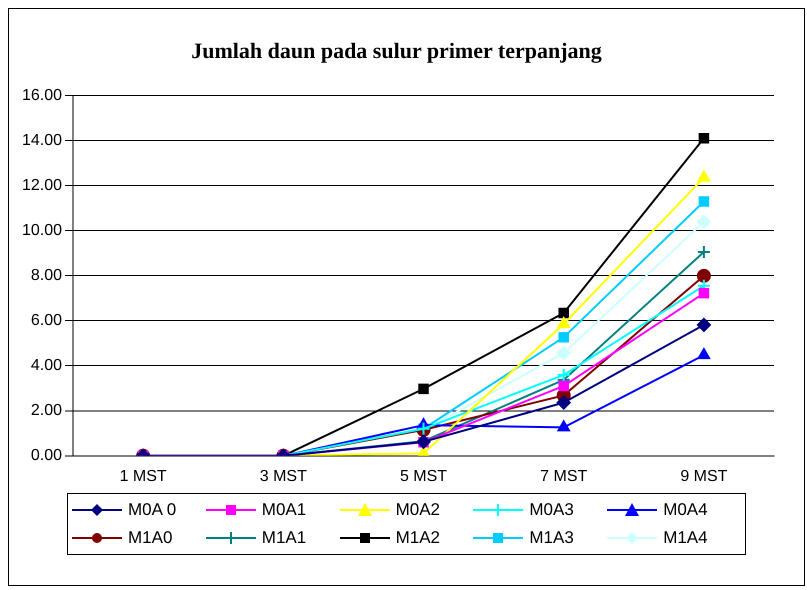 This screenshot has width=807, height=590. I want to click on legend-label: M0A2, so click(418, 510).